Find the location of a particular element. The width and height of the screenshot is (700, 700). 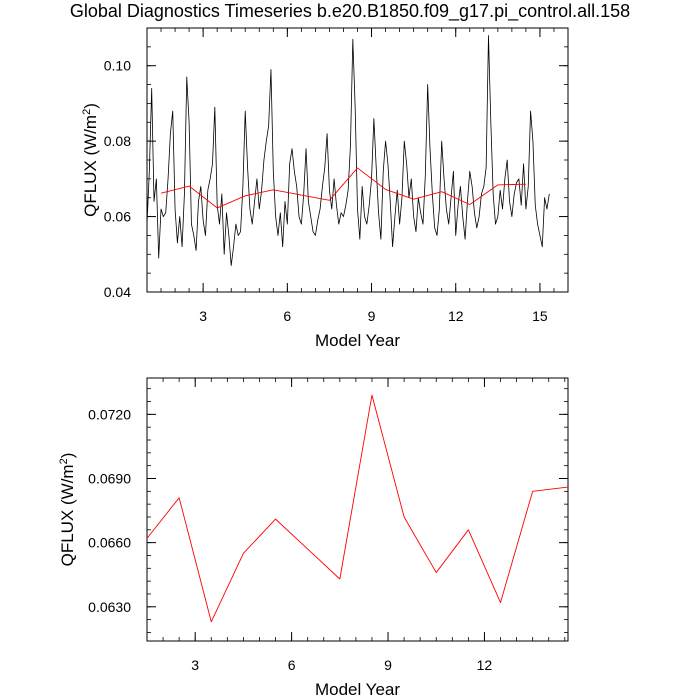

annual-mean-series-line is located at coordinates (343, 188).